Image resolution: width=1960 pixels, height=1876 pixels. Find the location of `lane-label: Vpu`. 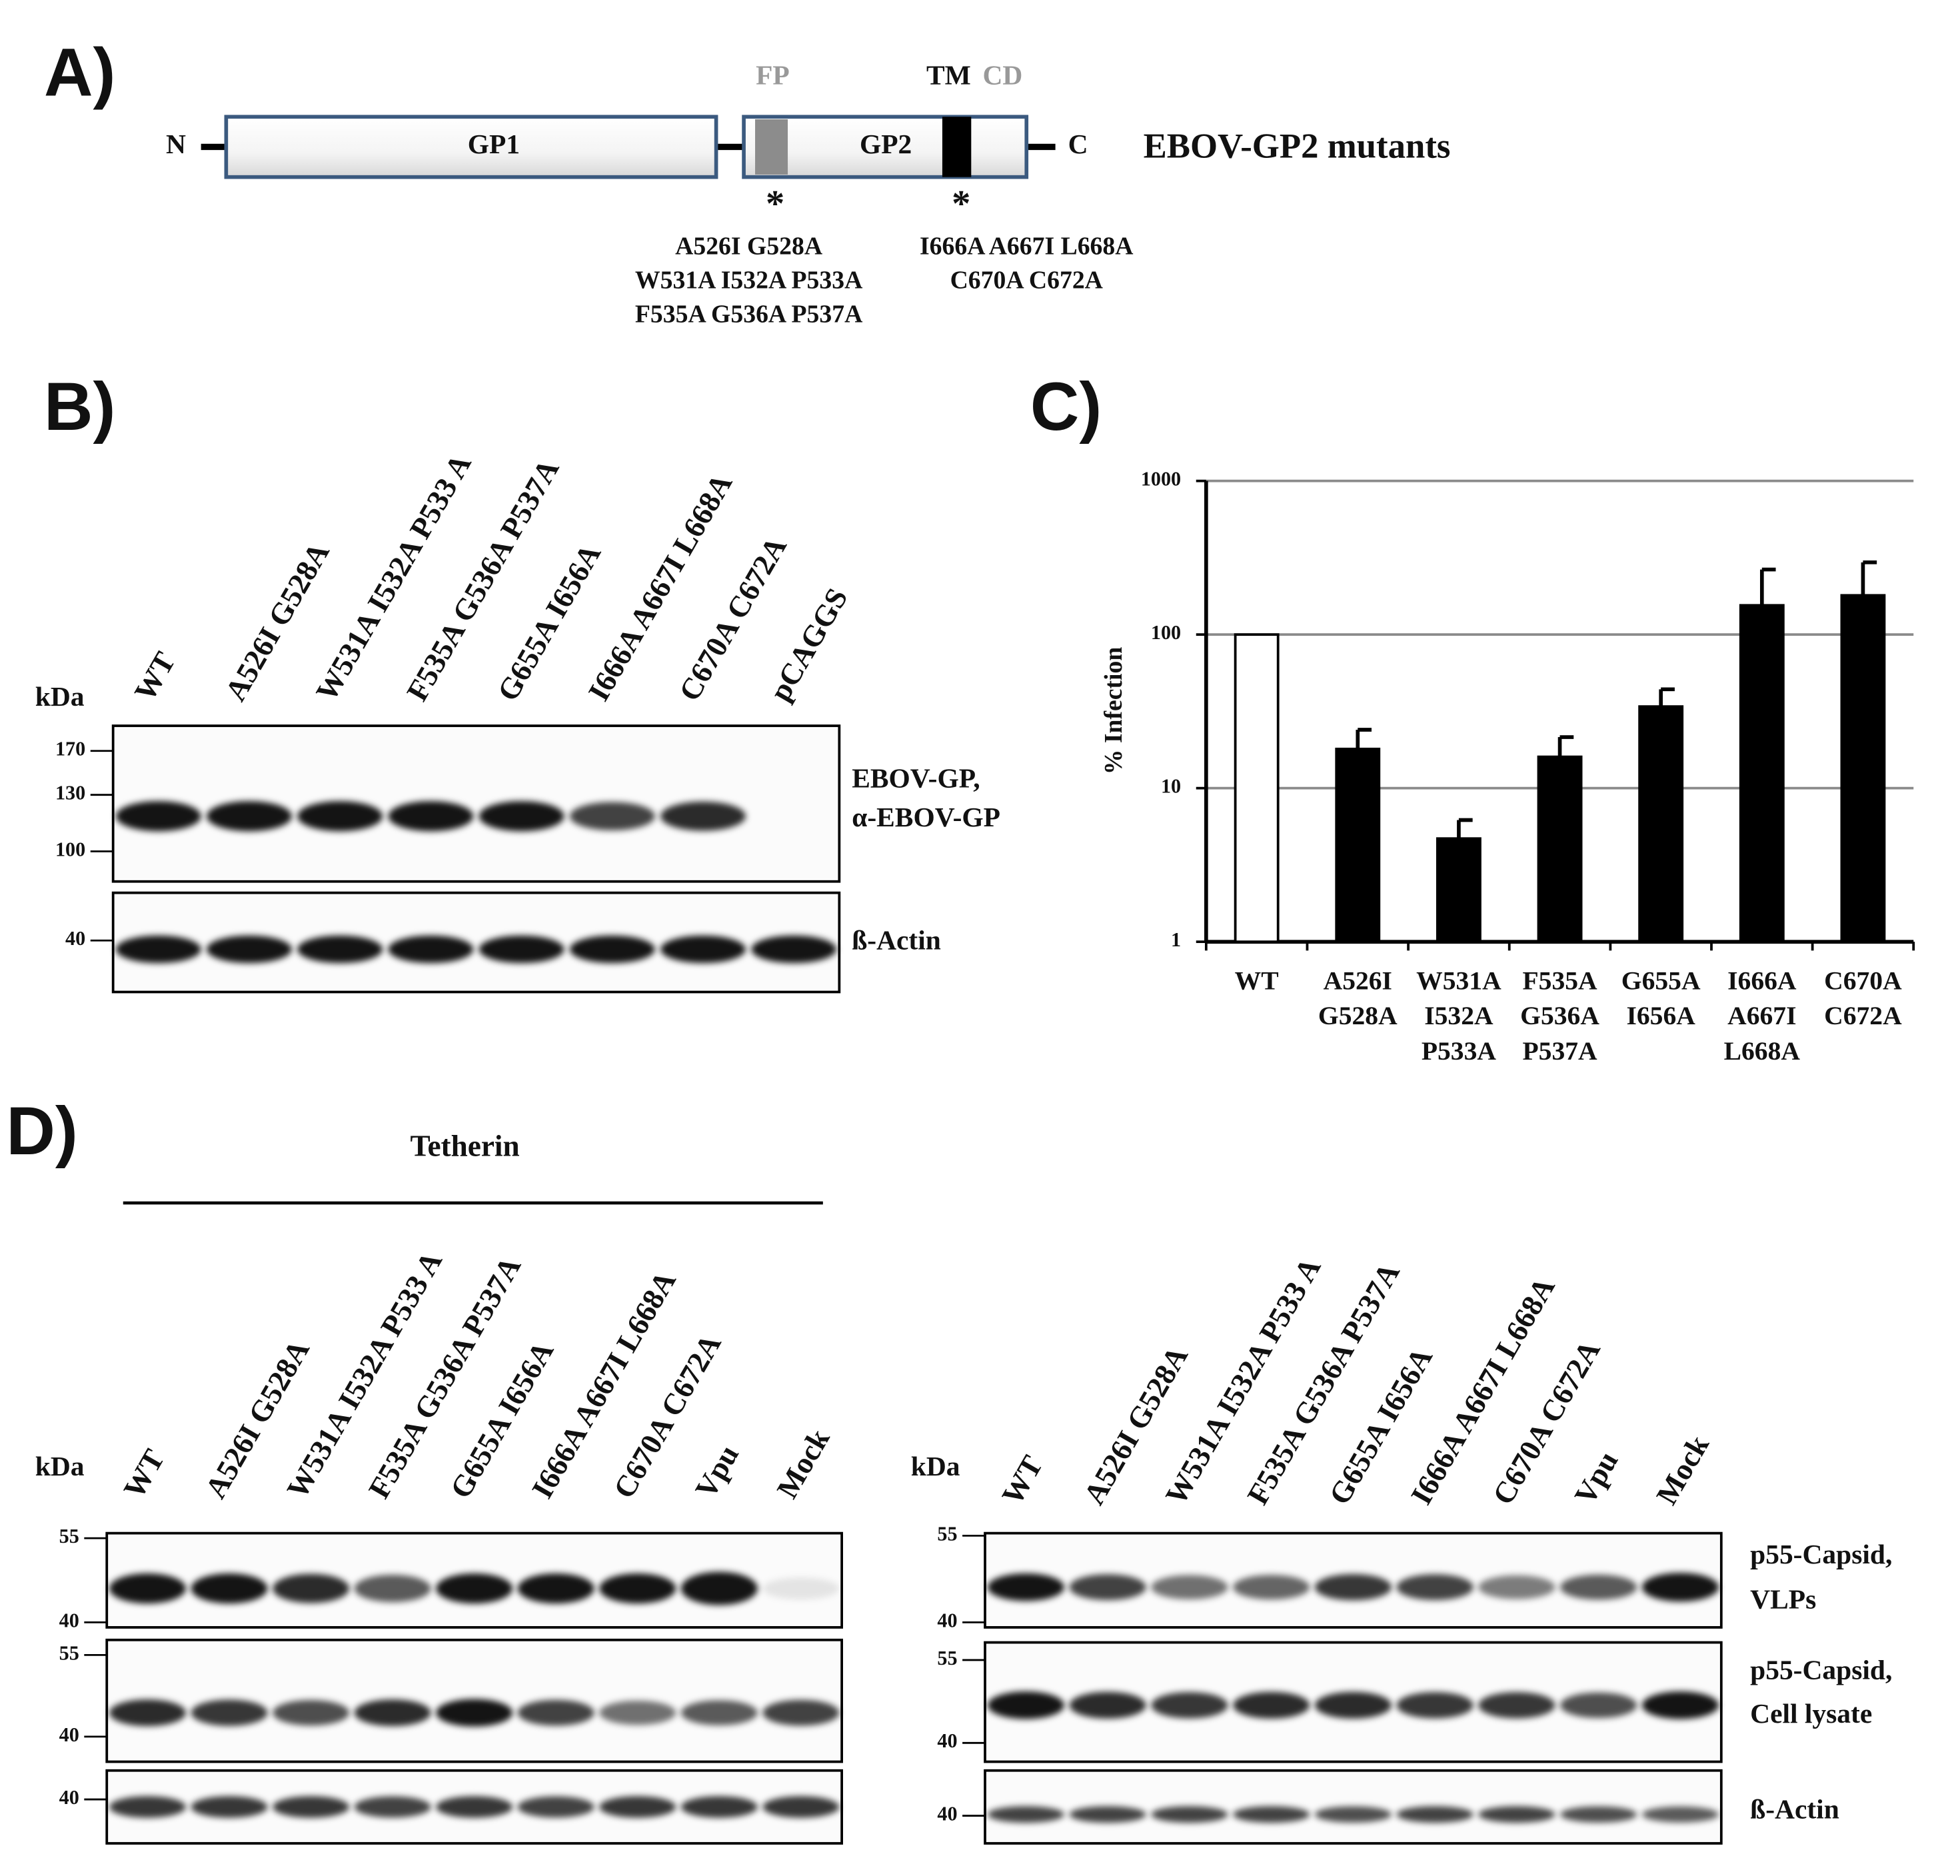

lane-label: Vpu is located at coordinates (716, 1471).